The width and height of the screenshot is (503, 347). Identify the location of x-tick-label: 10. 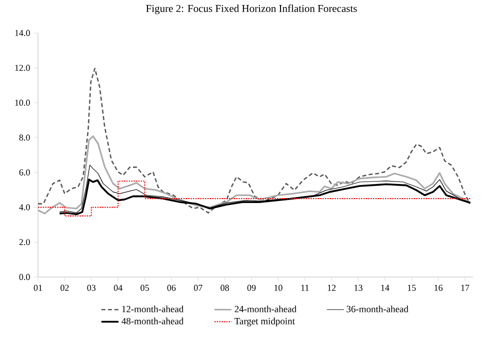
(278, 287).